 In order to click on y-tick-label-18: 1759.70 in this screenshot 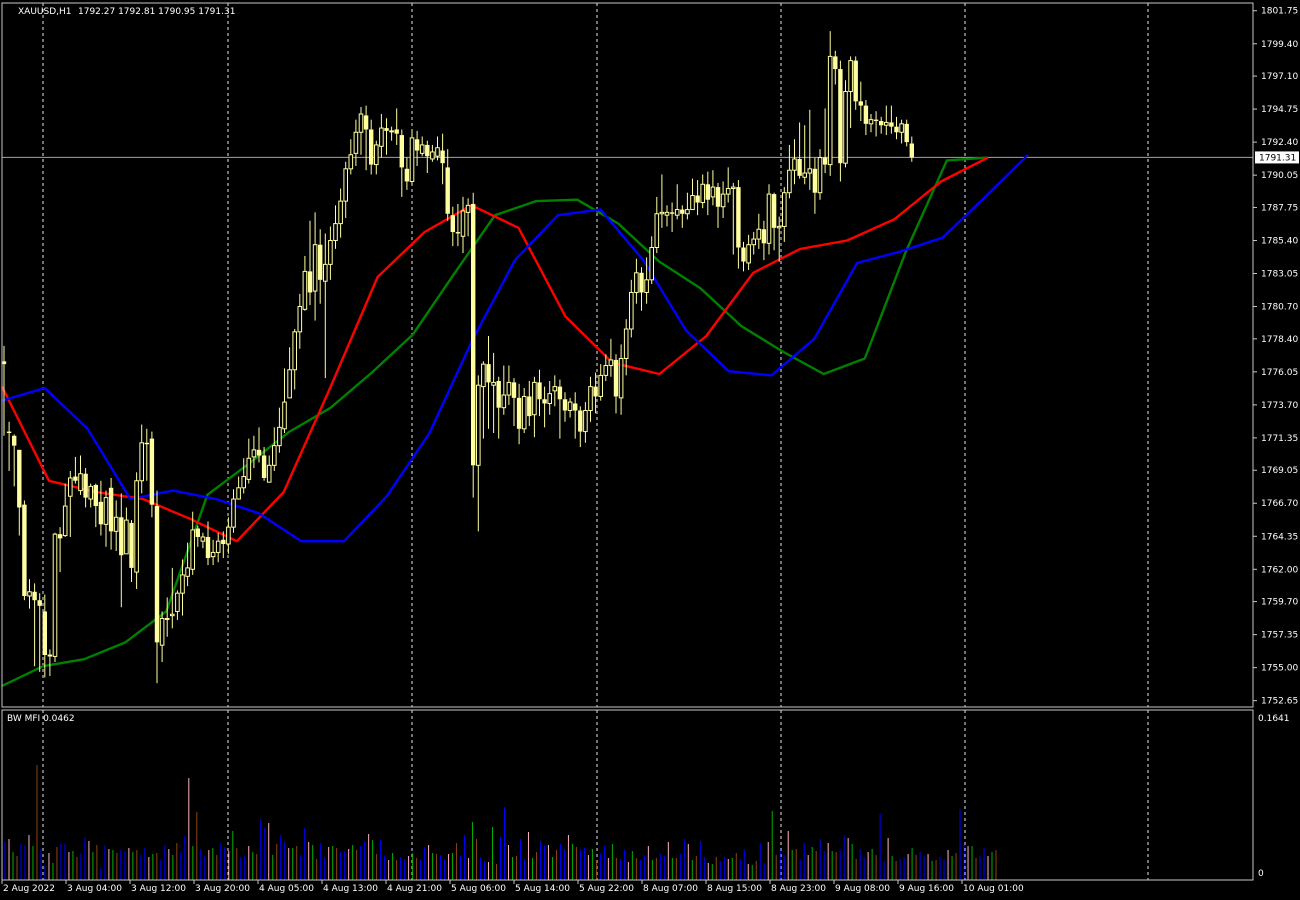, I will do `click(1279, 603)`.